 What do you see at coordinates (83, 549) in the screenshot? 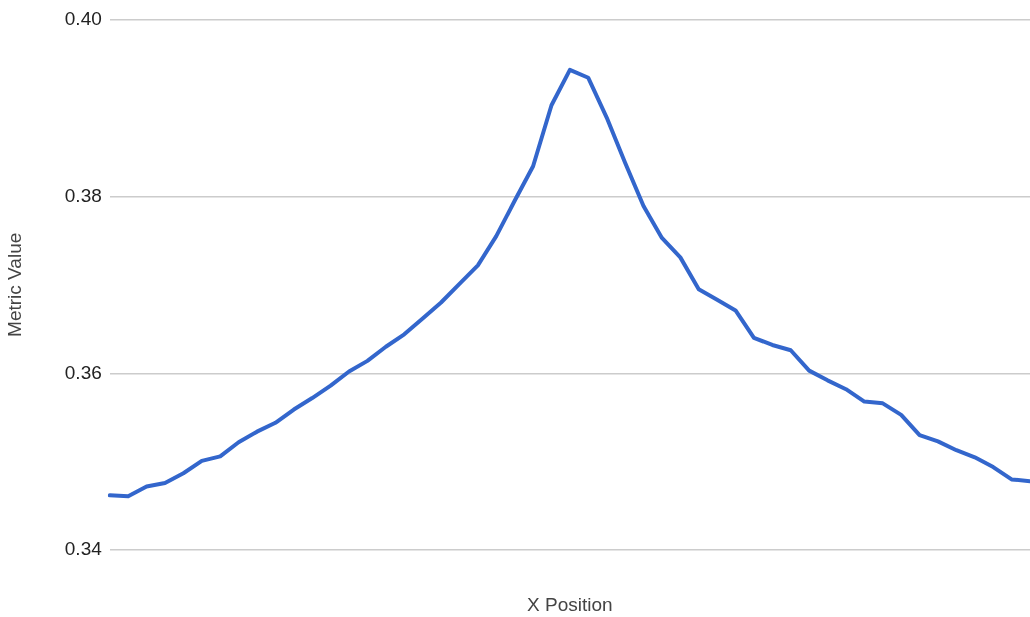
I see `y-tick-label: 0.34` at bounding box center [83, 549].